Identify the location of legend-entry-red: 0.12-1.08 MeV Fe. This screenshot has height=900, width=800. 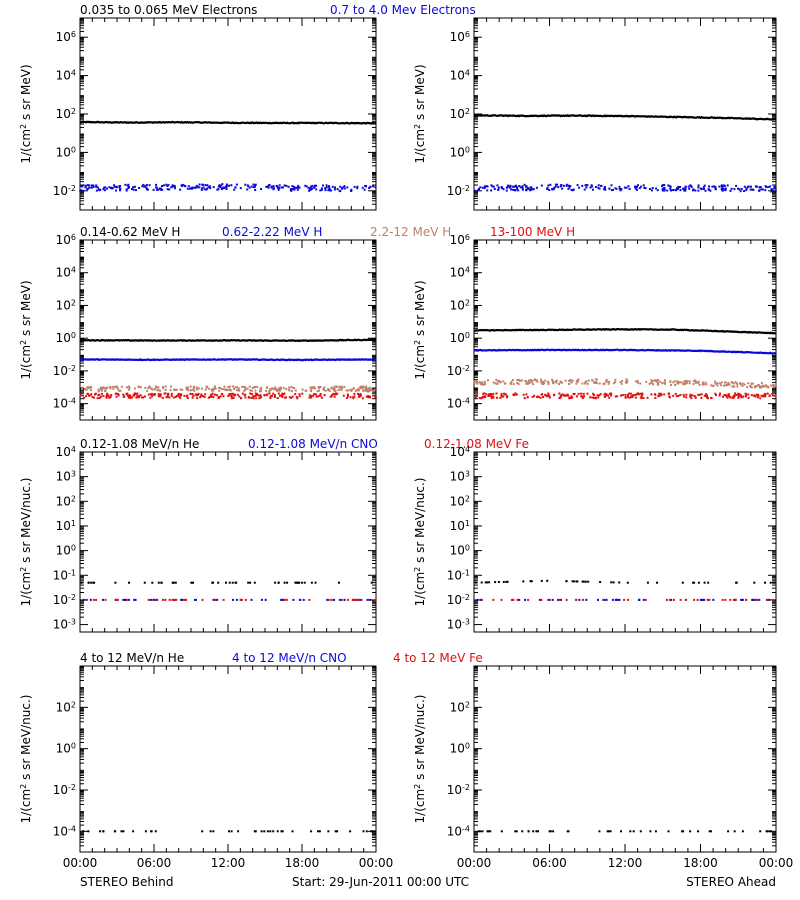
(476, 444).